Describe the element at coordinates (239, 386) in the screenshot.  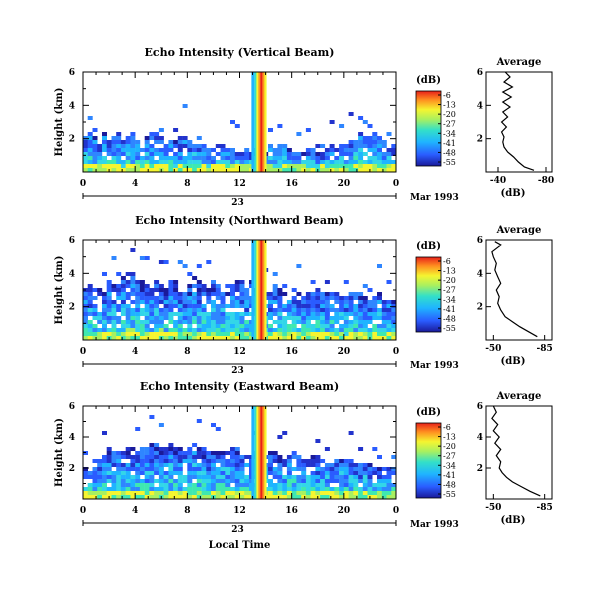
I see `panel-title: Echo Intensity (Eastward Beam)` at that location.